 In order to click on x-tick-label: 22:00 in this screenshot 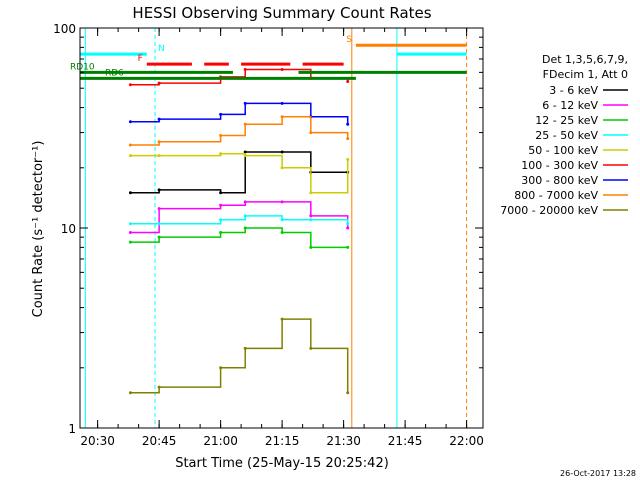, I will do `click(466, 441)`.